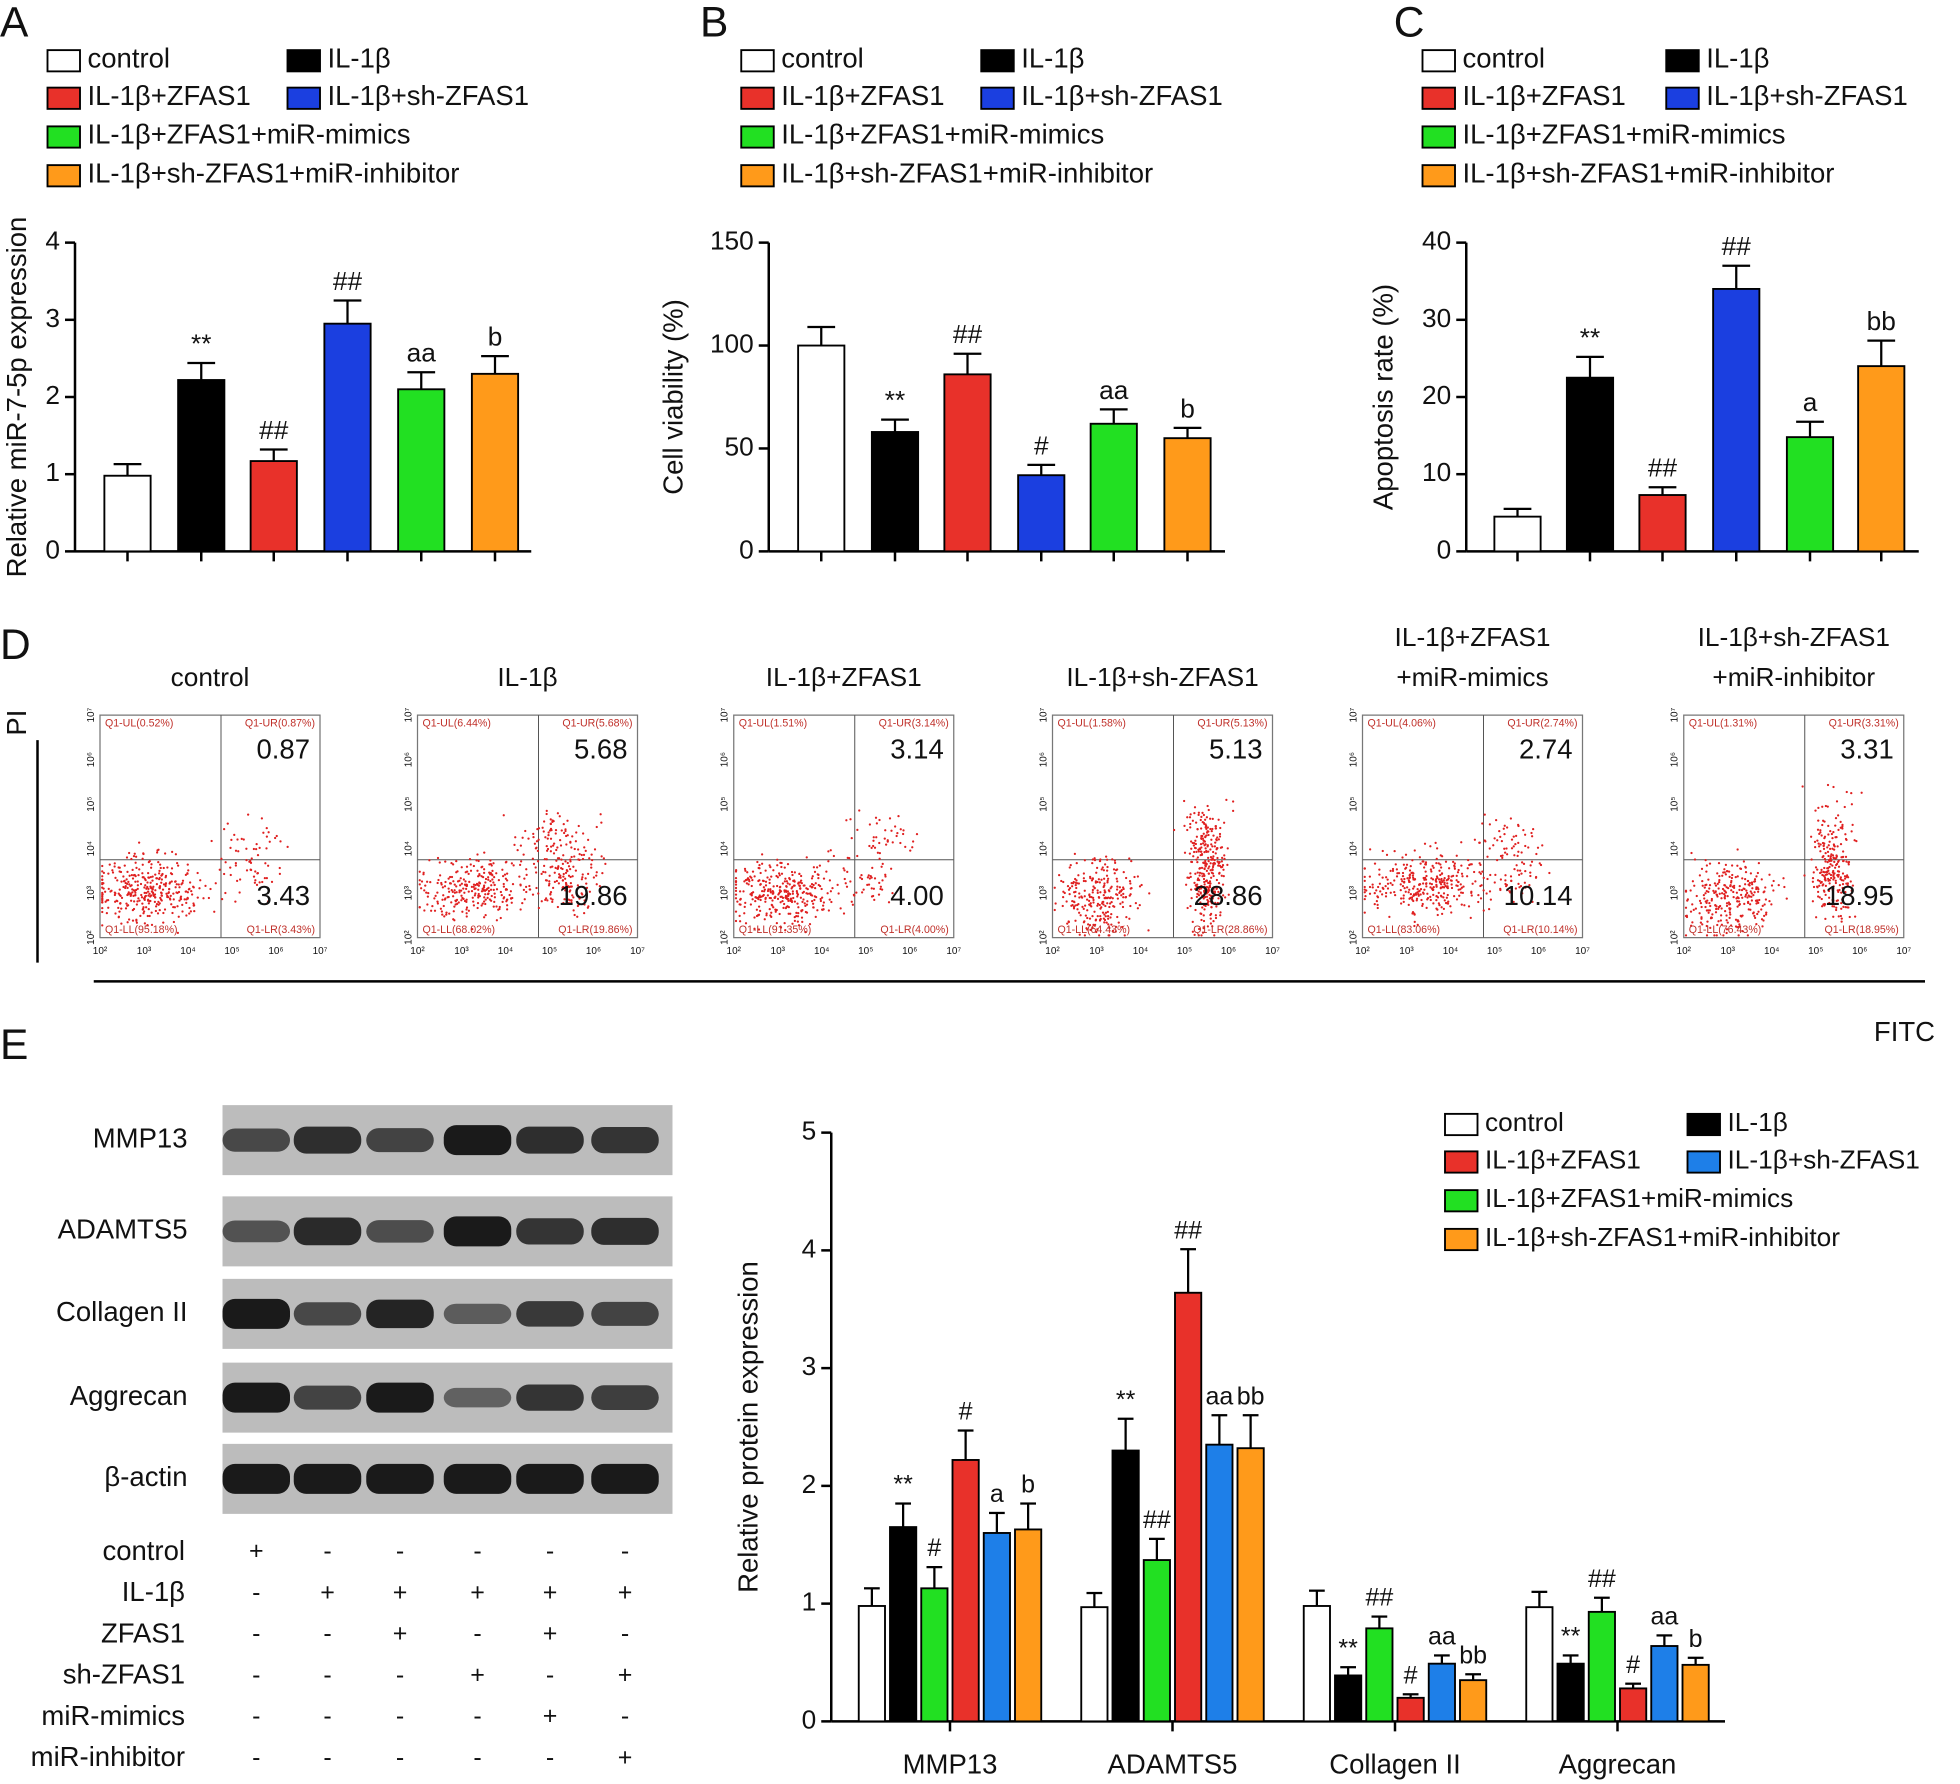 The image size is (1960, 1784). What do you see at coordinates (400, 1551) in the screenshot?
I see `treatment-sign: -` at bounding box center [400, 1551].